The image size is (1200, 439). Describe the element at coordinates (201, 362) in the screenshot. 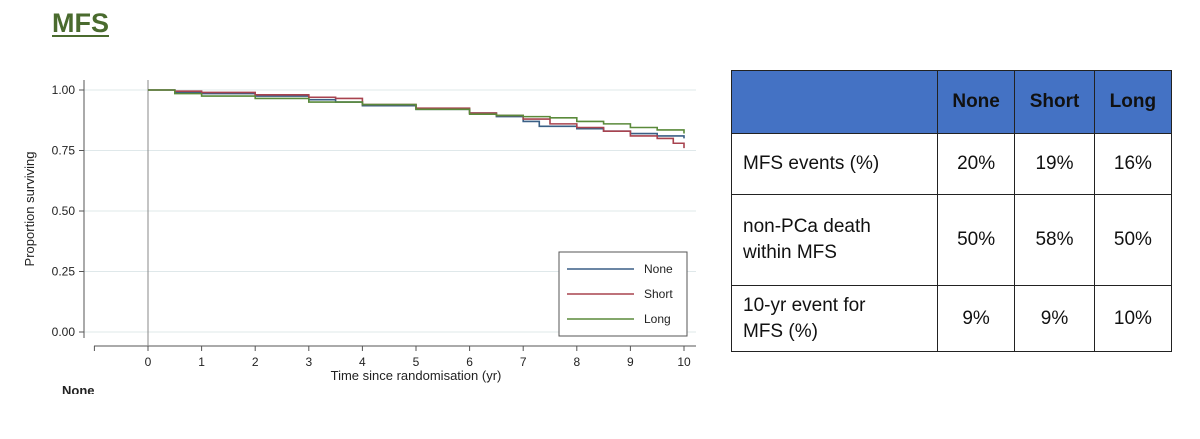

I see `x-tick-label: 1` at that location.